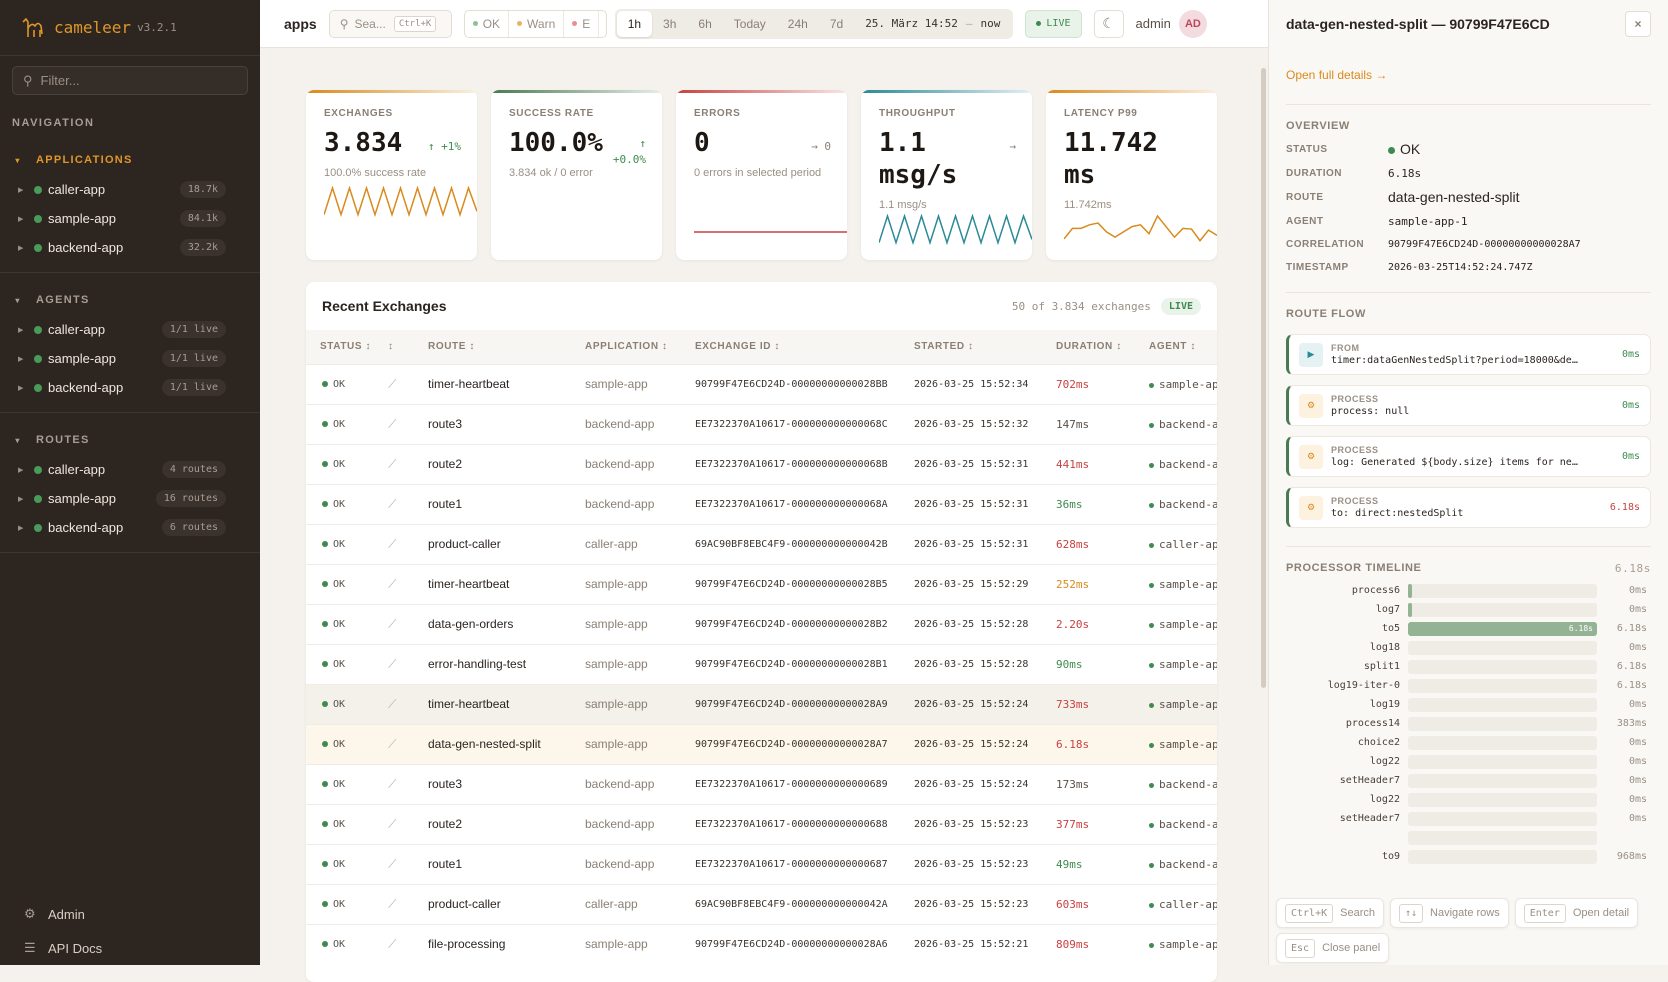 The image size is (1668, 982). Describe the element at coordinates (130, 440) in the screenshot. I see `section-header: ▾ ROUTES` at that location.